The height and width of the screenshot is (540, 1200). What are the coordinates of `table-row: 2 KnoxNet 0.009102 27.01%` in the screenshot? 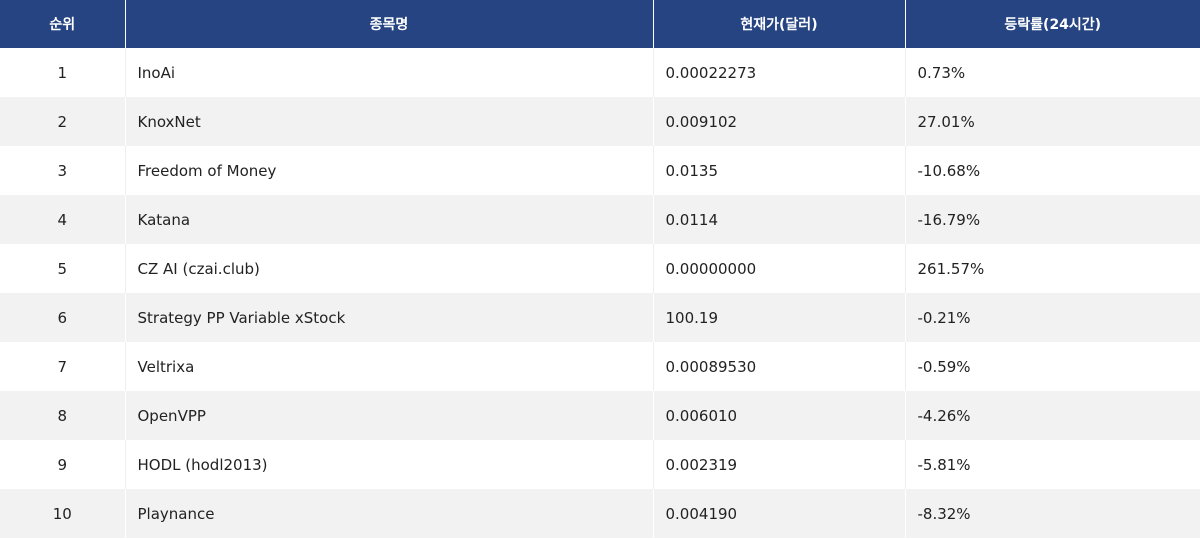 It's located at (600, 121).